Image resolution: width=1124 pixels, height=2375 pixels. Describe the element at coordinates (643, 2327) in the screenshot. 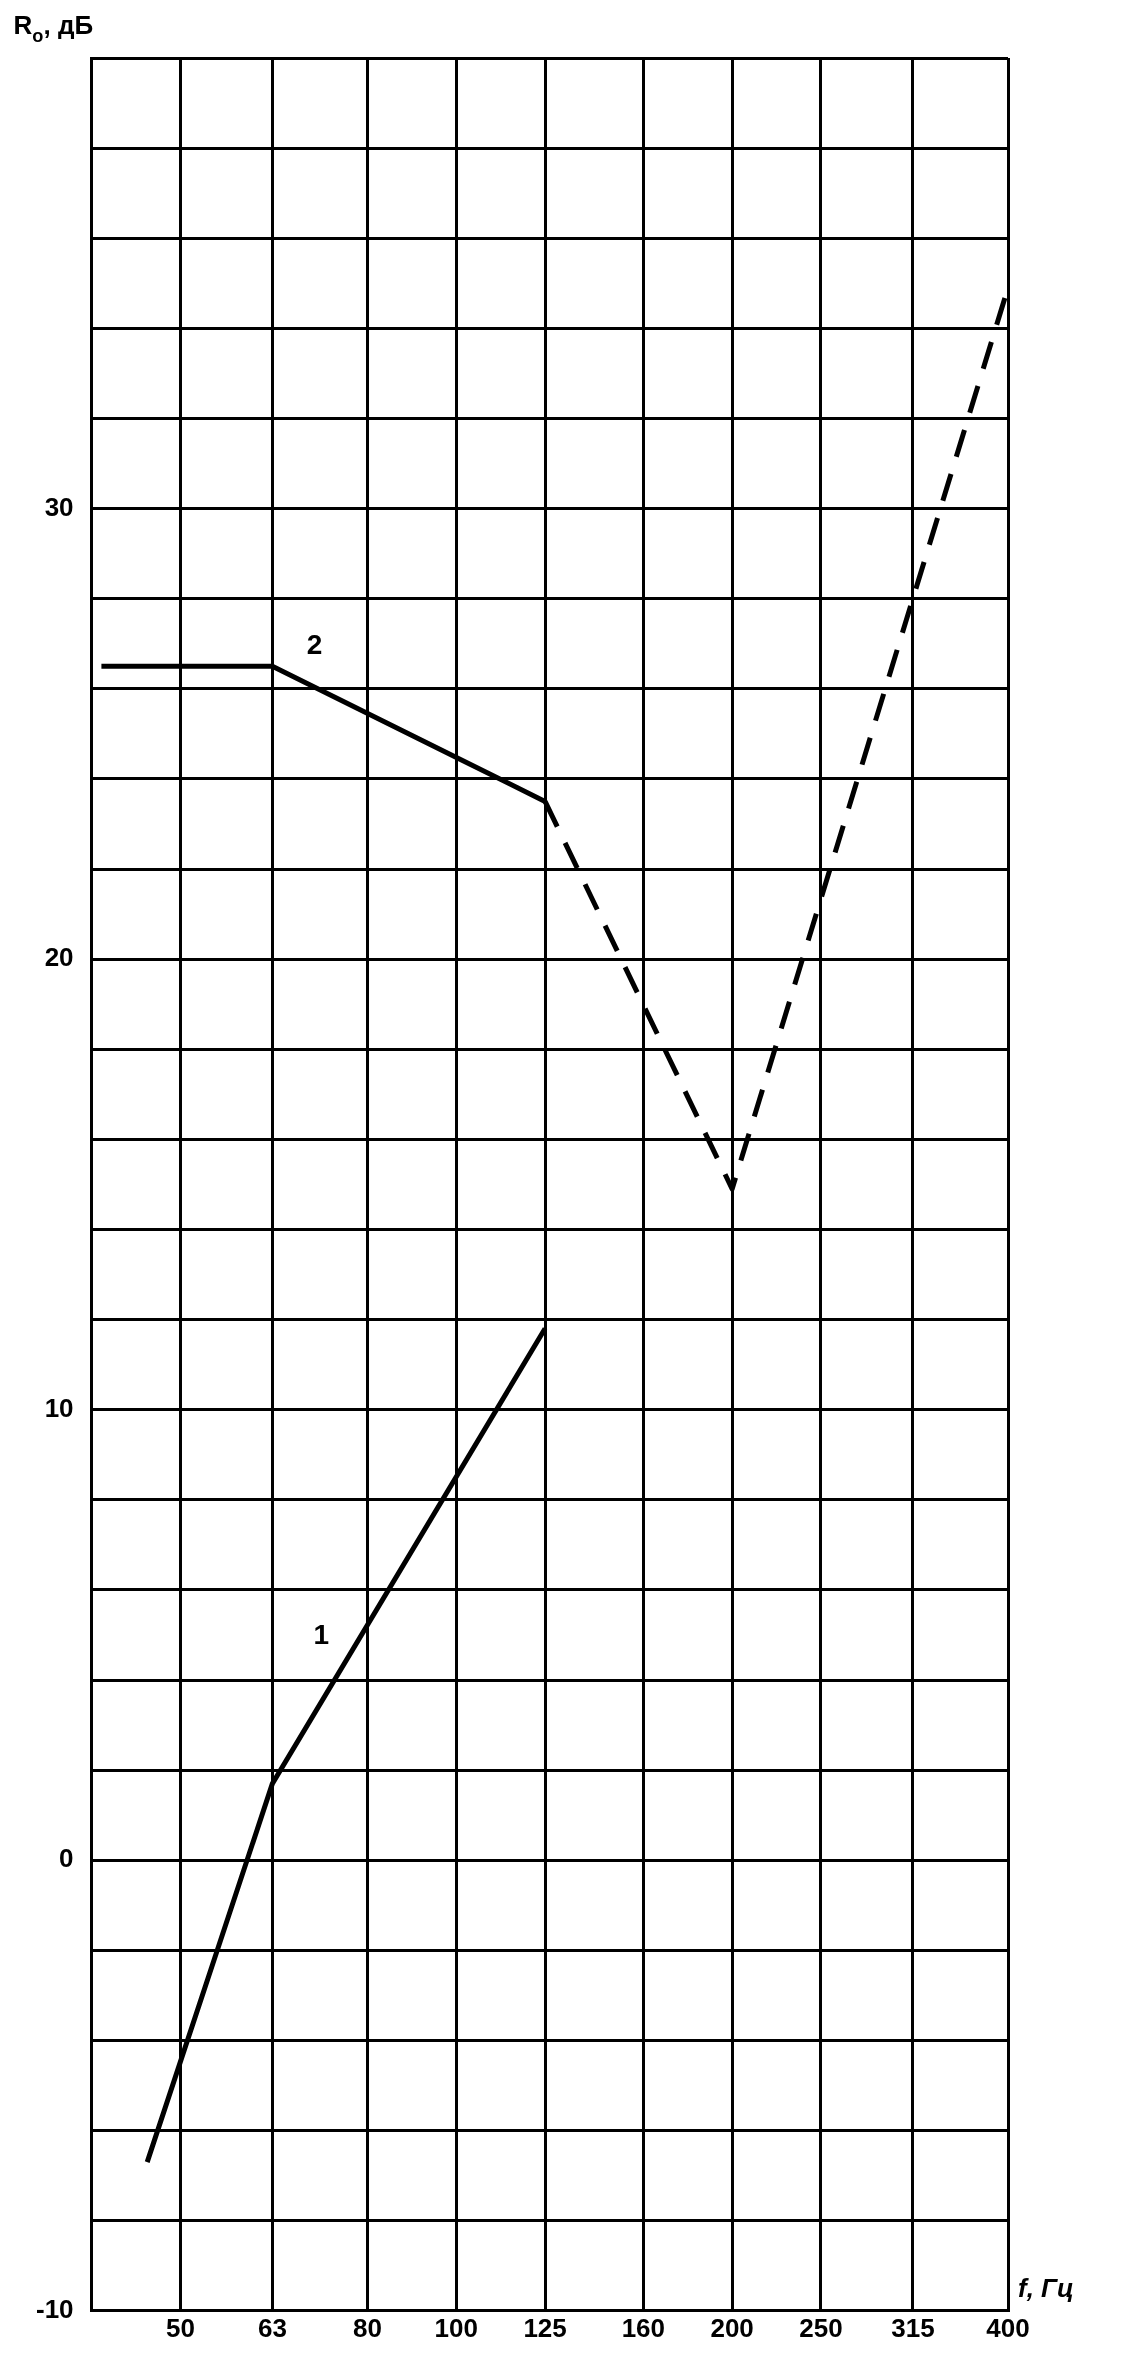

I see `x-tick-label: 160` at that location.